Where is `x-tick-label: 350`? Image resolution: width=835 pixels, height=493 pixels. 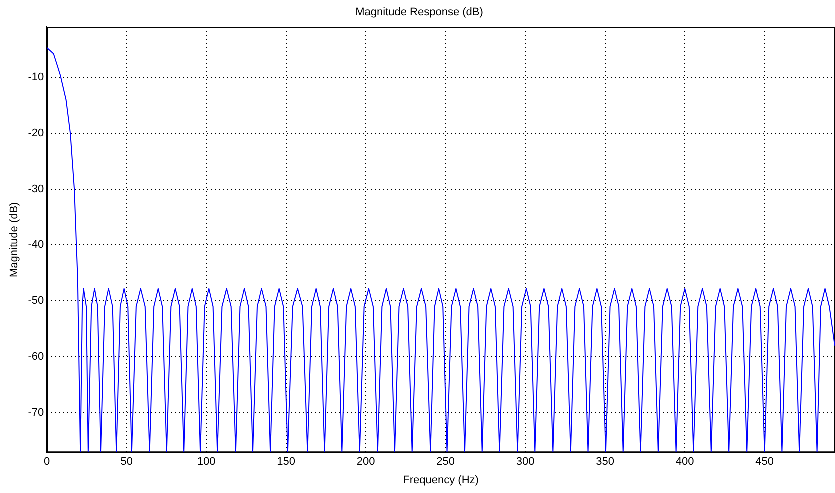 x-tick-label: 350 is located at coordinates (605, 462).